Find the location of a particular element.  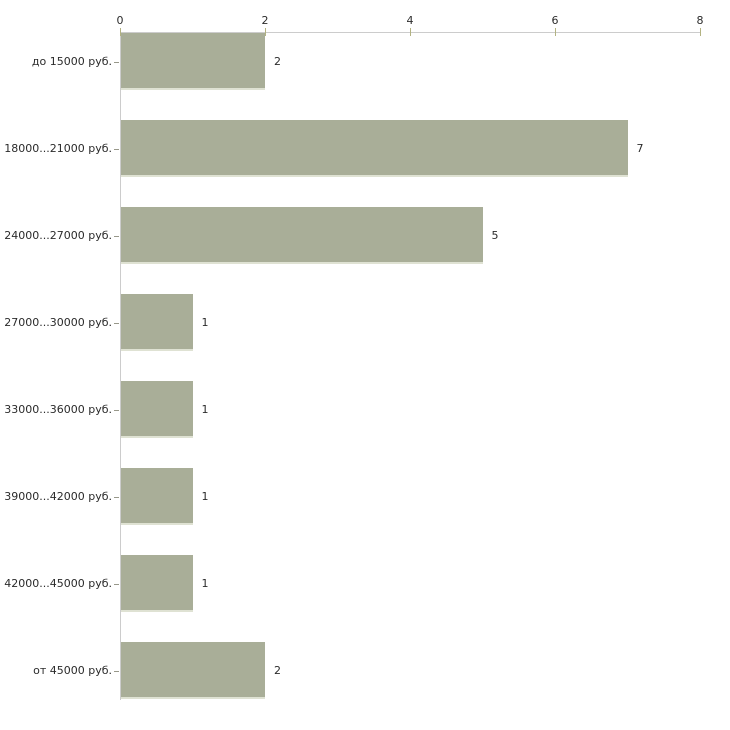

category-label: от 45000 руб. is located at coordinates (72, 670).